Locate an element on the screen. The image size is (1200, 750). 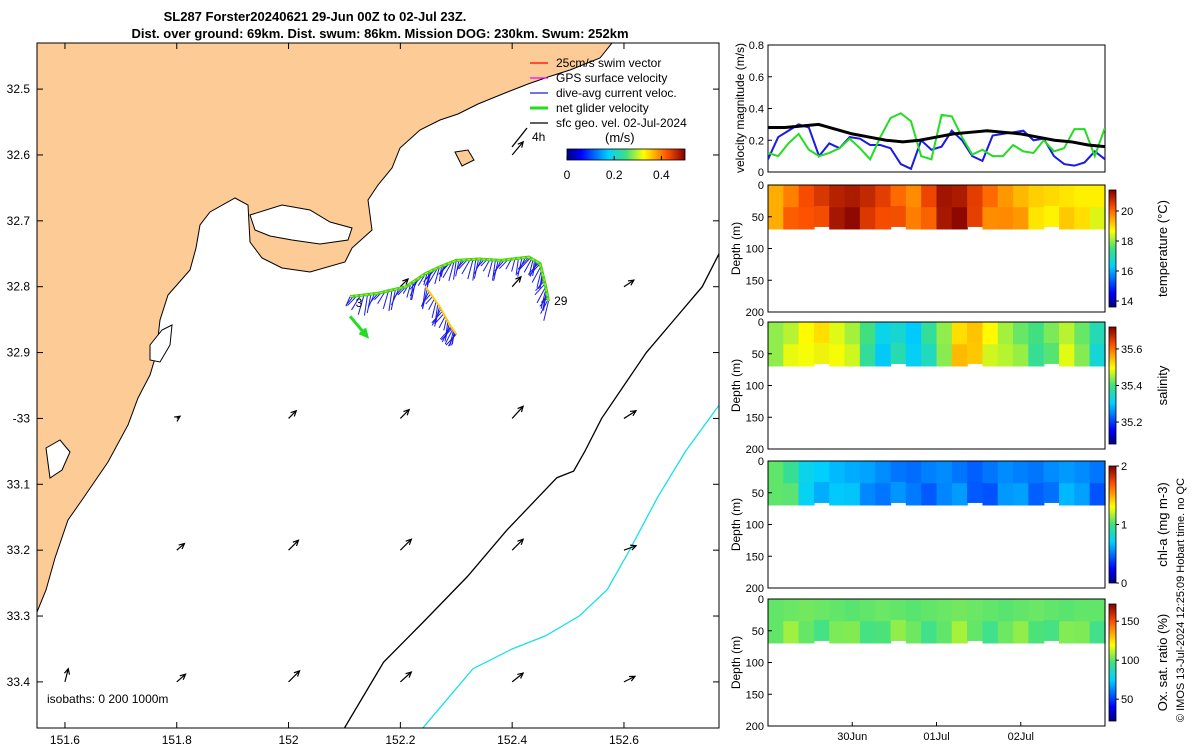
section-ytick-label: 50 is located at coordinates (758, 218).